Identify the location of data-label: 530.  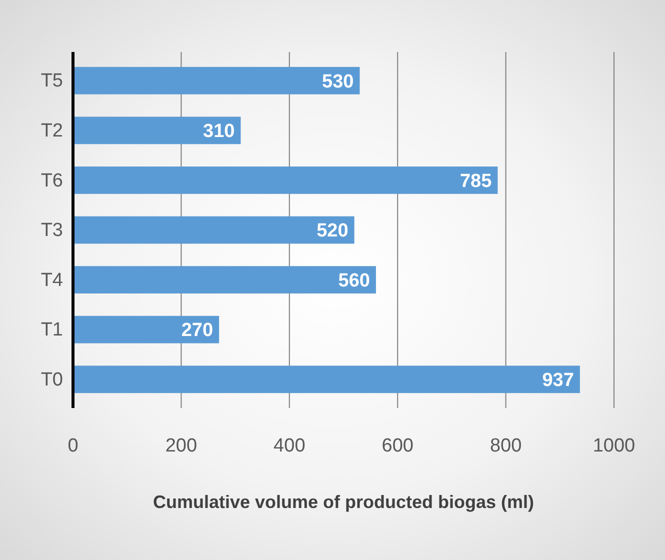
(338, 81).